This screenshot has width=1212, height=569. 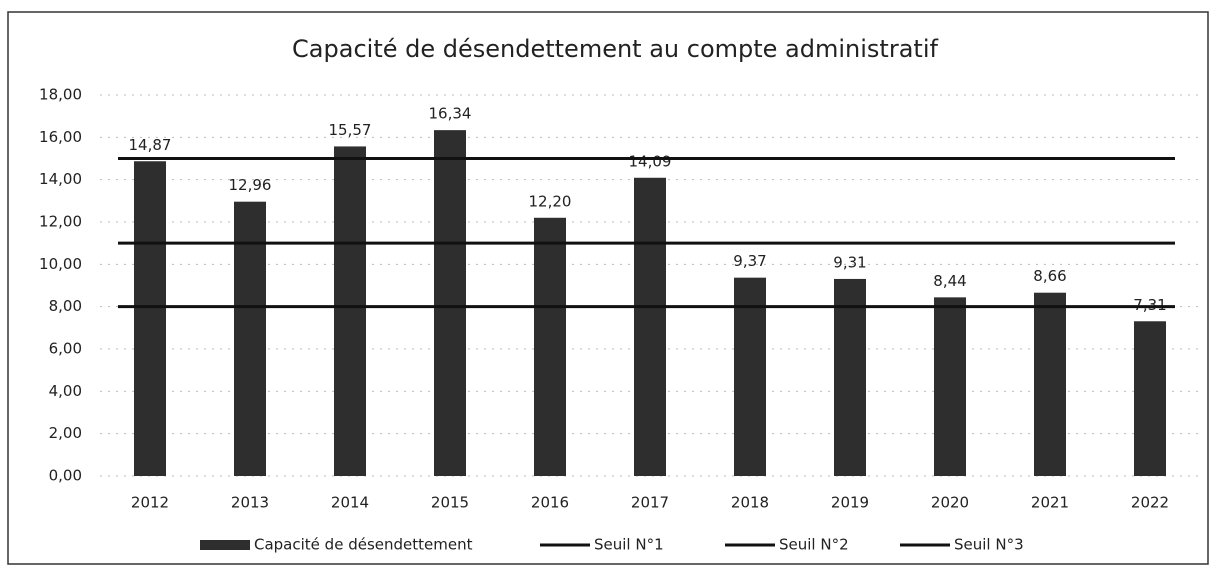 I want to click on y-tick-label: 10,00, so click(x=60, y=264).